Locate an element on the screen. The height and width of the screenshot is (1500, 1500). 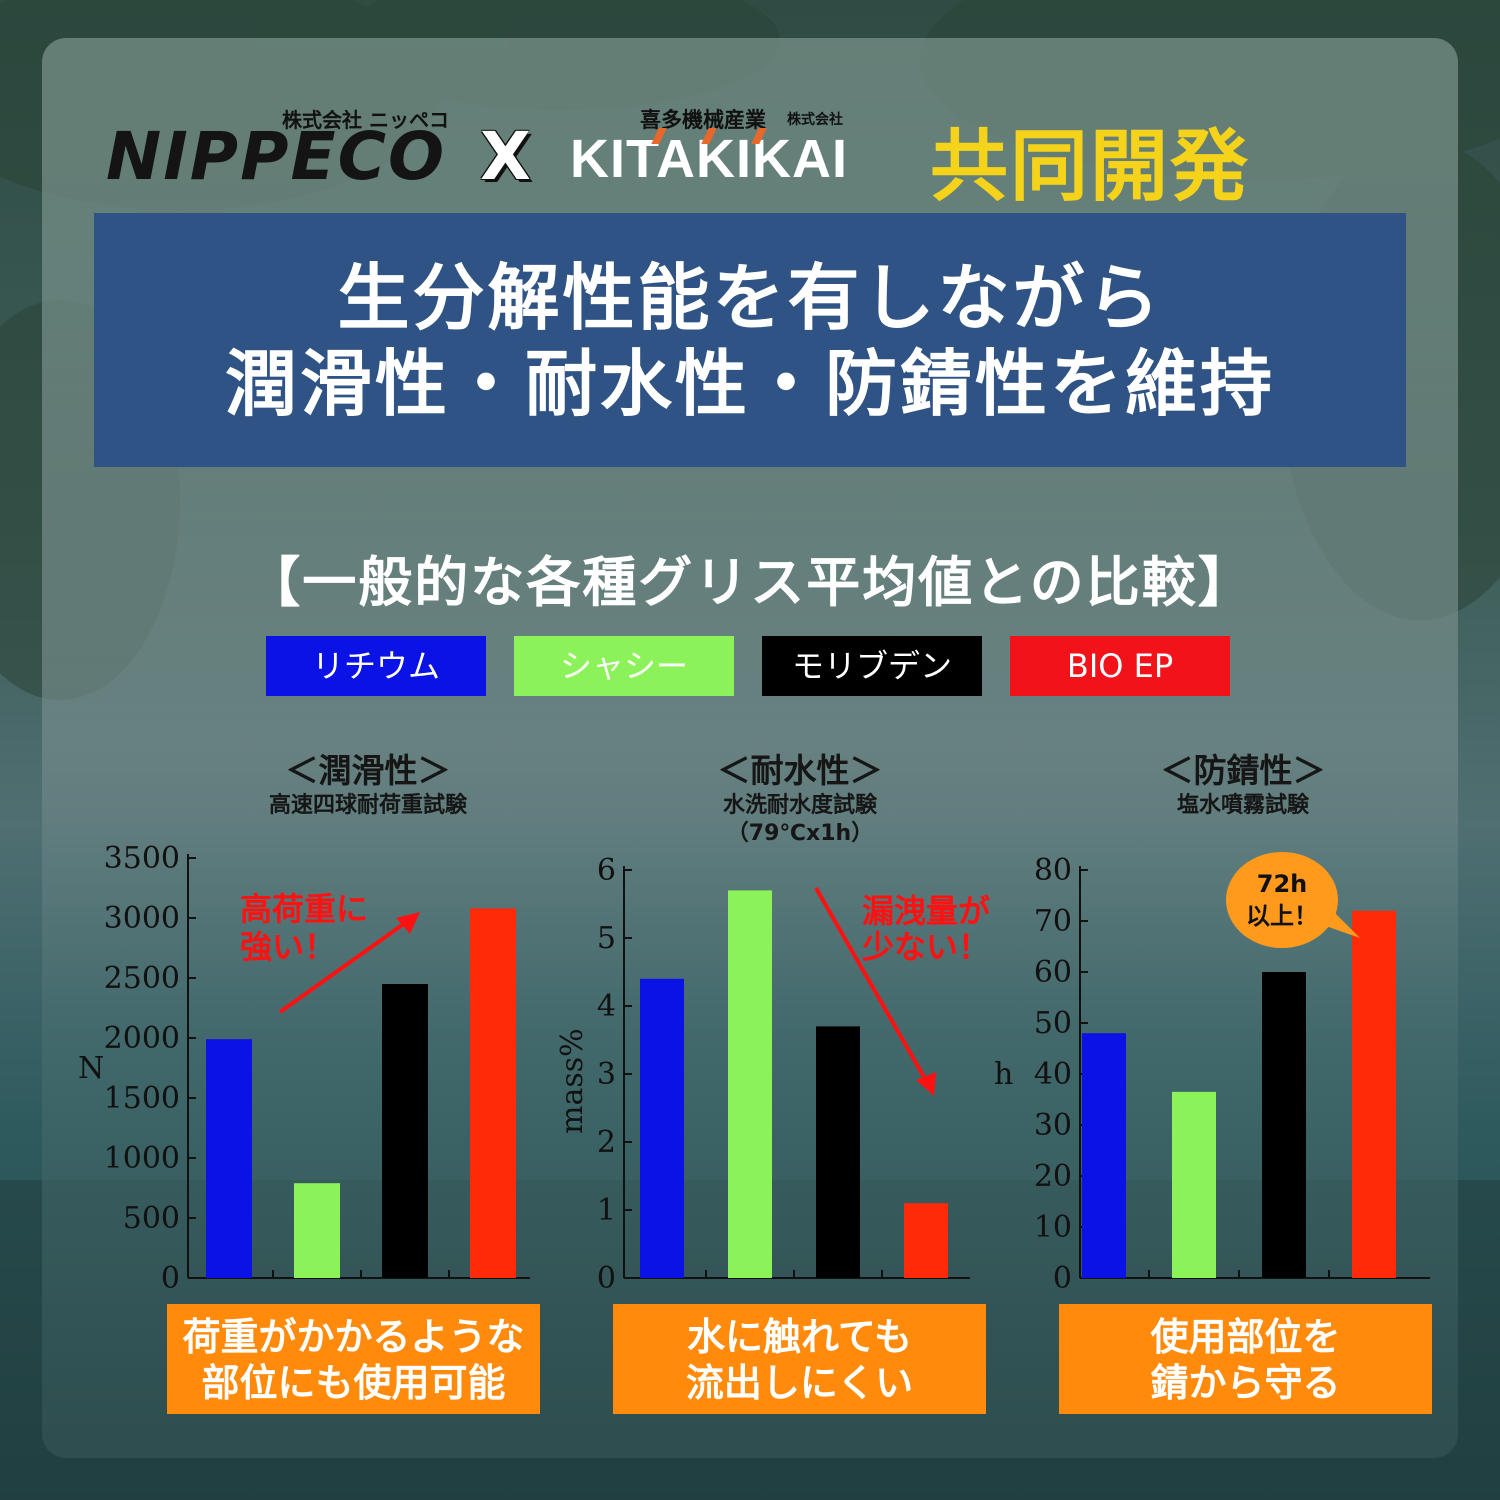
y-tick-label: 30 is located at coordinates (1053, 1125).